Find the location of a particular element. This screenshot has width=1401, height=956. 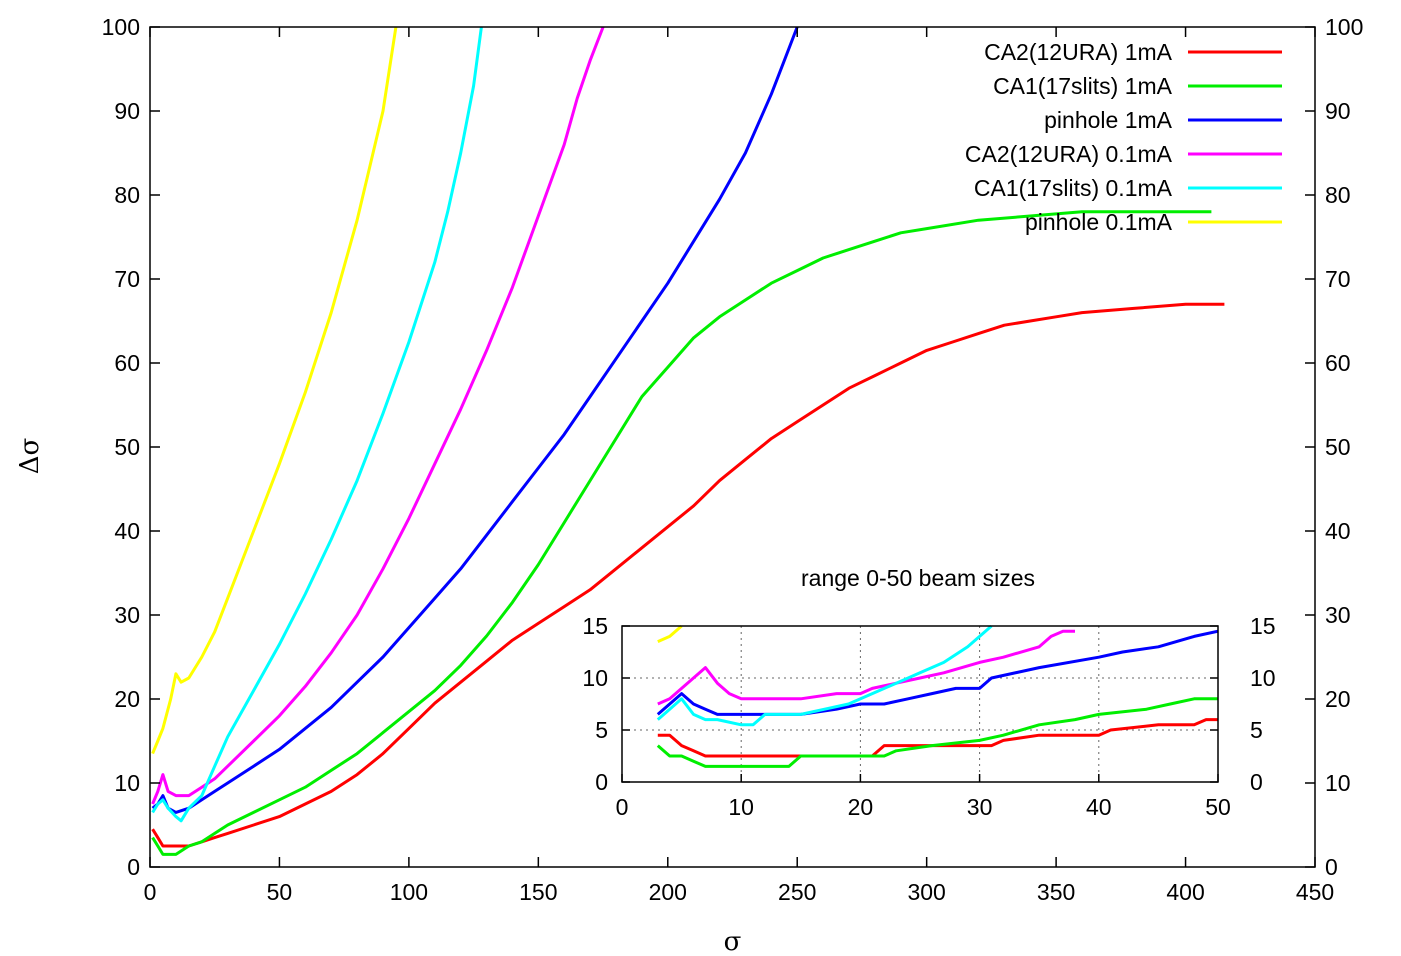

inset-y2-tick-label: 0 is located at coordinates (1256, 782).